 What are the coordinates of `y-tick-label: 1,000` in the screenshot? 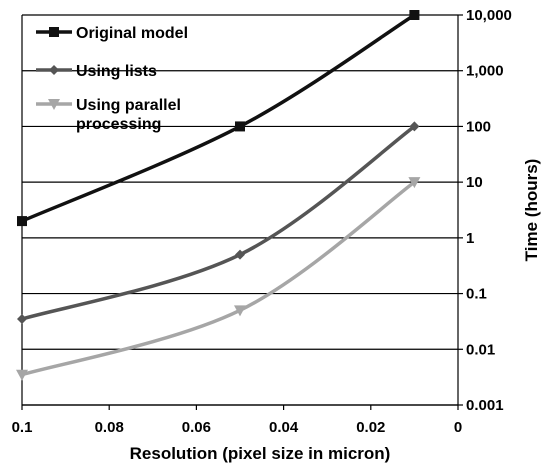 It's located at (485, 71).